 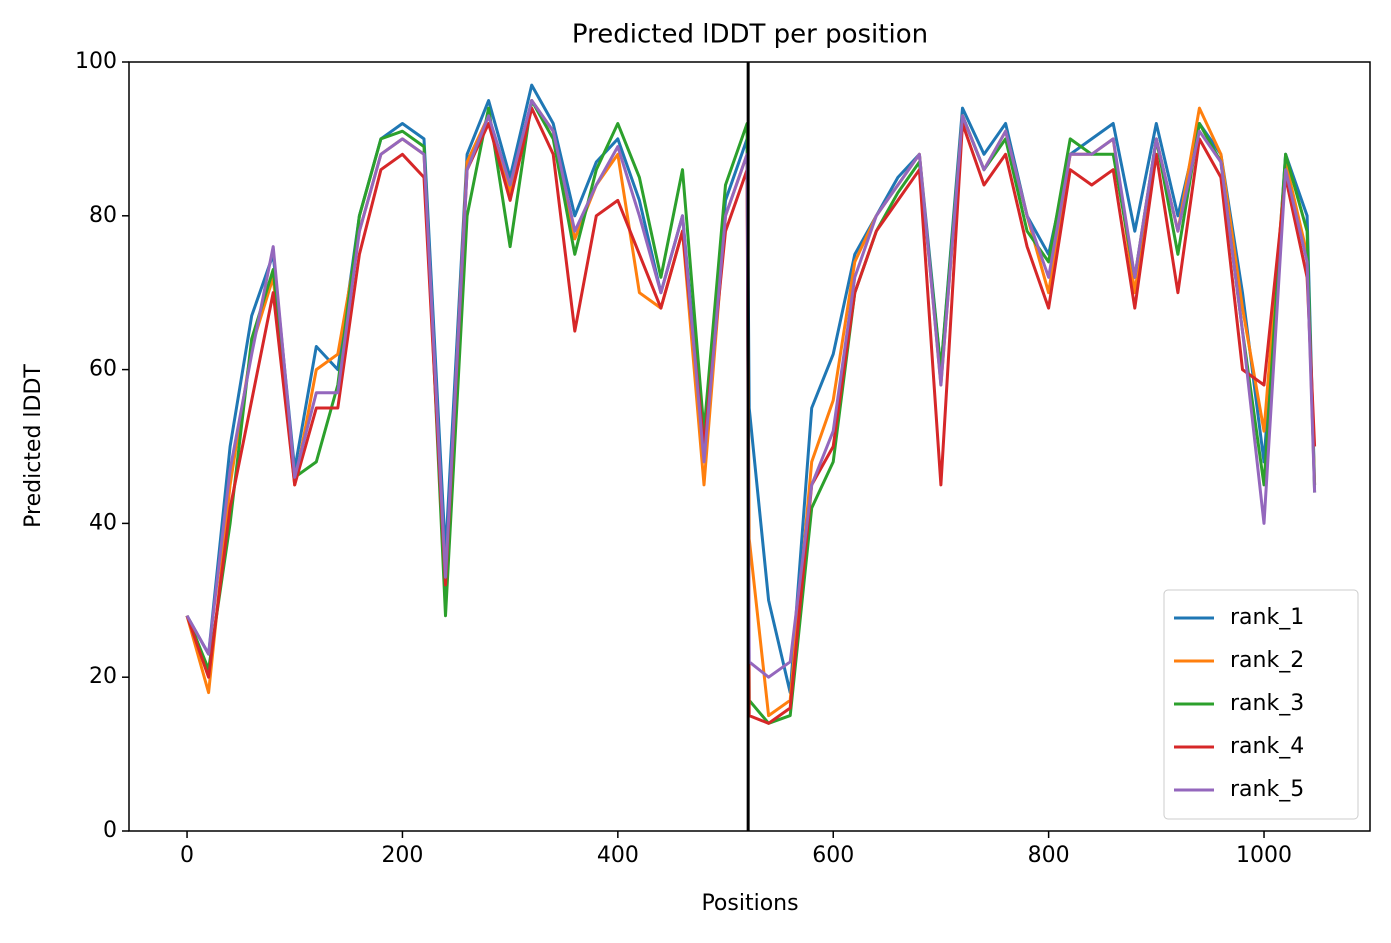 I want to click on y-tick-label: 100, so click(x=96, y=61).